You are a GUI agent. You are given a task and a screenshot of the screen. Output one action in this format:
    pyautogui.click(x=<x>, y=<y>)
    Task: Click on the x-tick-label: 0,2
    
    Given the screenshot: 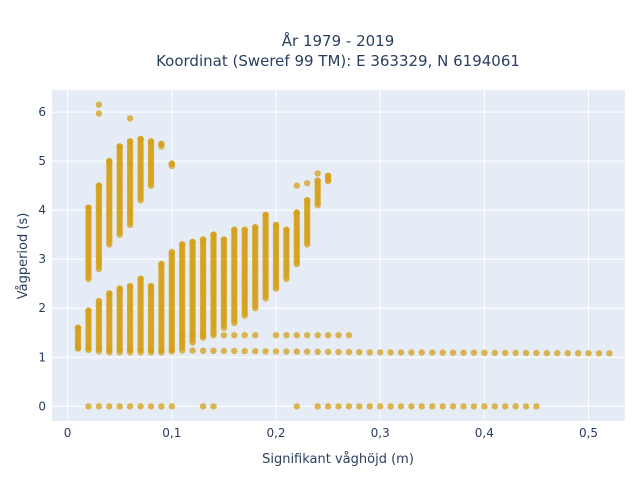 What is the action you would take?
    pyautogui.click(x=275, y=433)
    